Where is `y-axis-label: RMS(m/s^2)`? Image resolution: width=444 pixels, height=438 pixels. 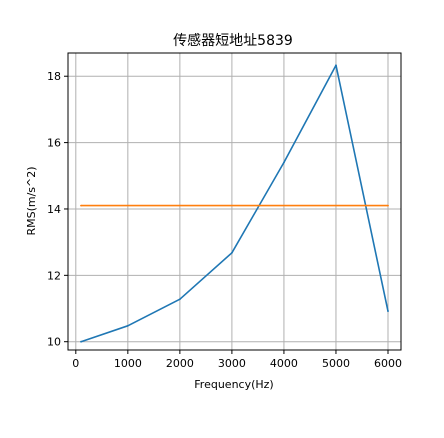
y-axis-label: RMS(m/s^2) is located at coordinates (31, 200).